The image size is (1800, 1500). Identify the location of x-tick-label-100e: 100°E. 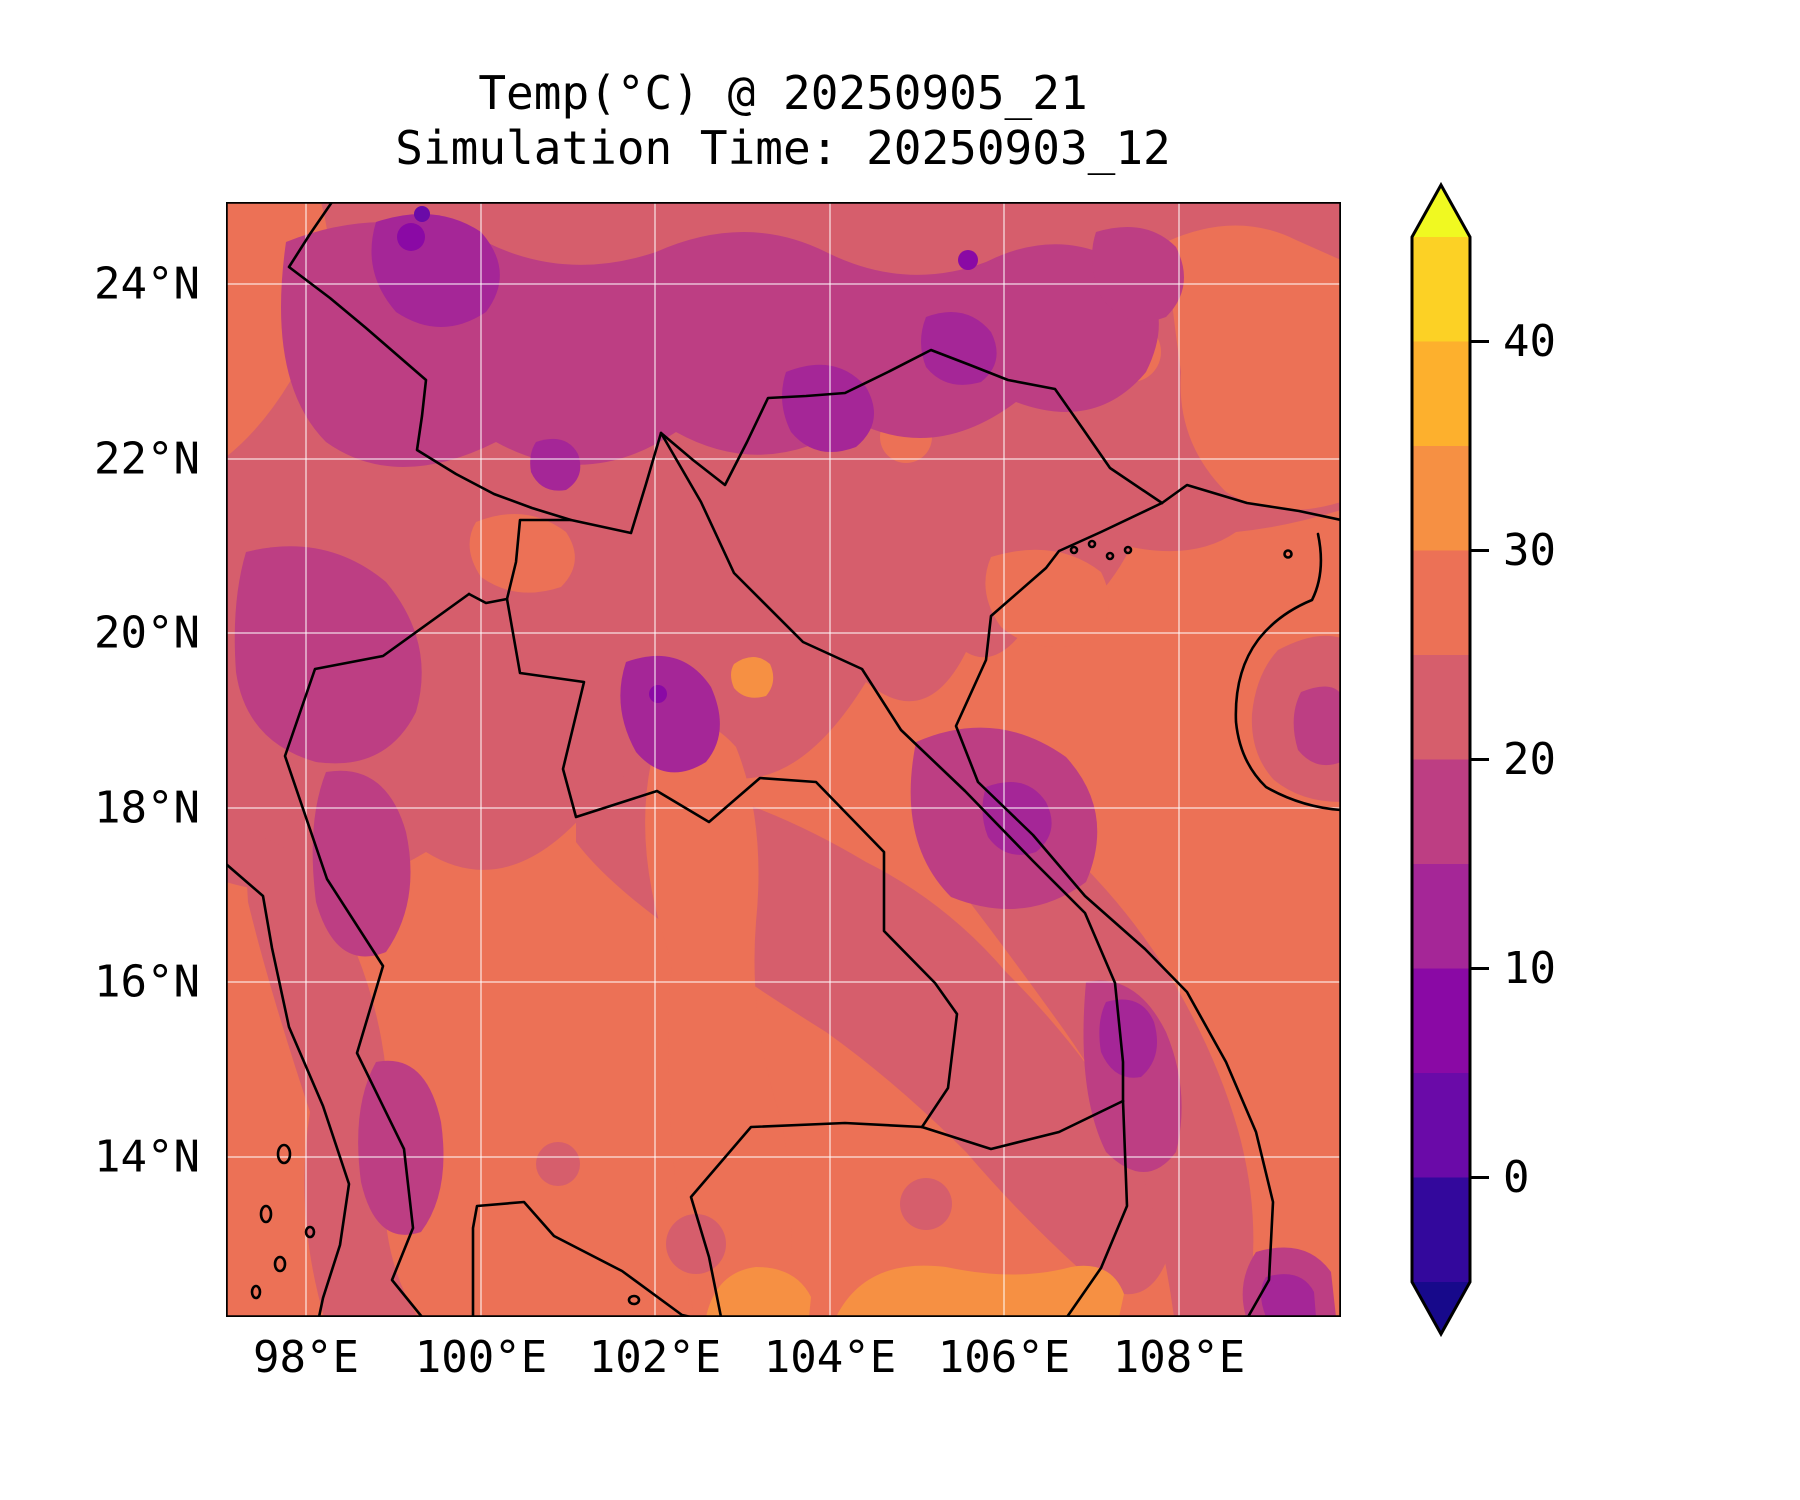
(481, 1357).